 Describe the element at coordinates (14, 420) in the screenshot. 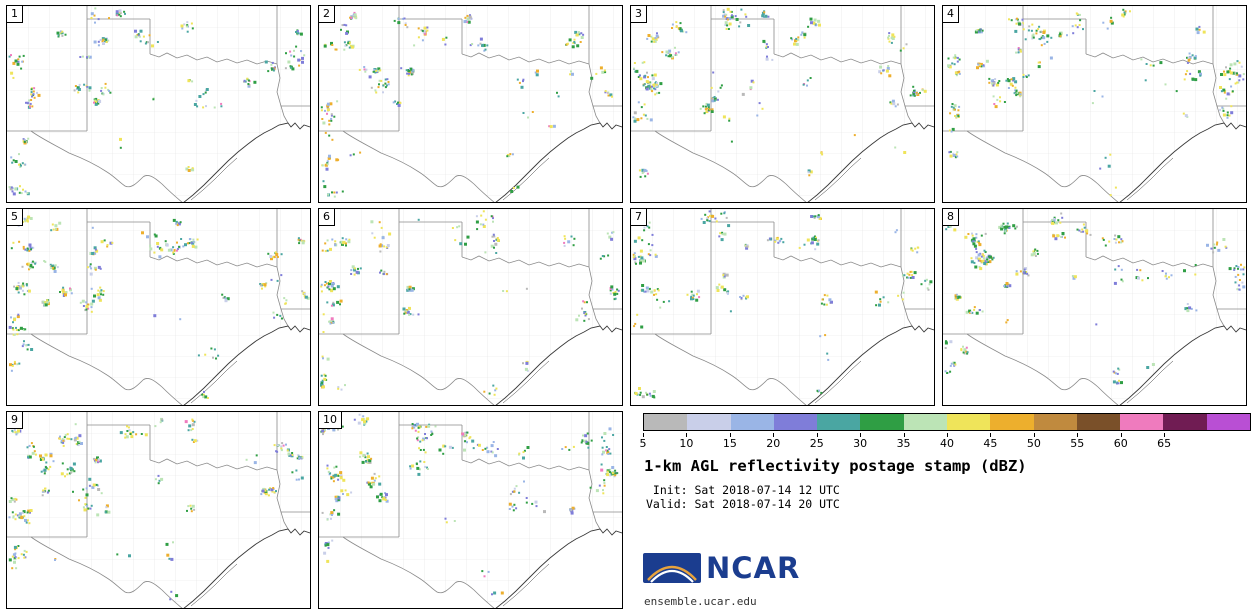

I see `member-number-label: 9` at that location.